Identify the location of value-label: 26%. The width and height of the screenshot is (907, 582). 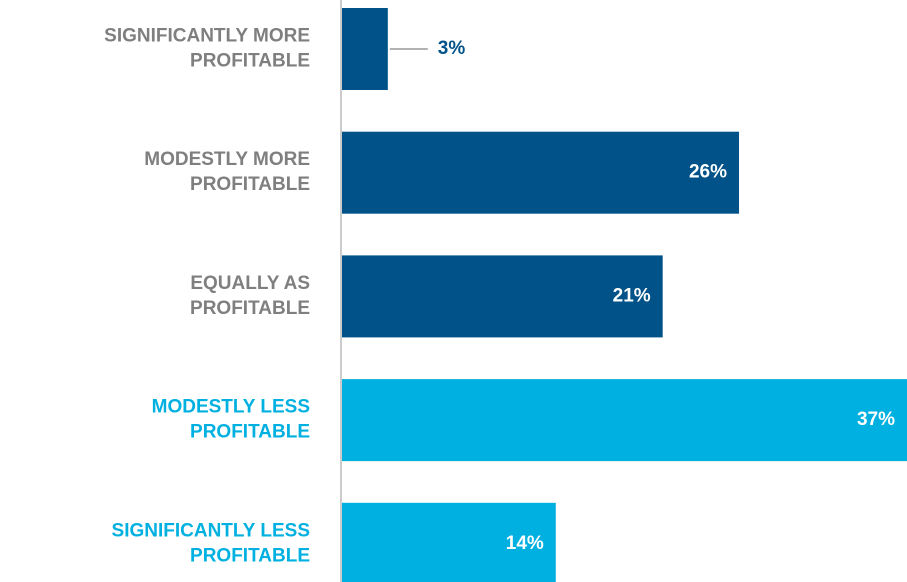
(708, 172).